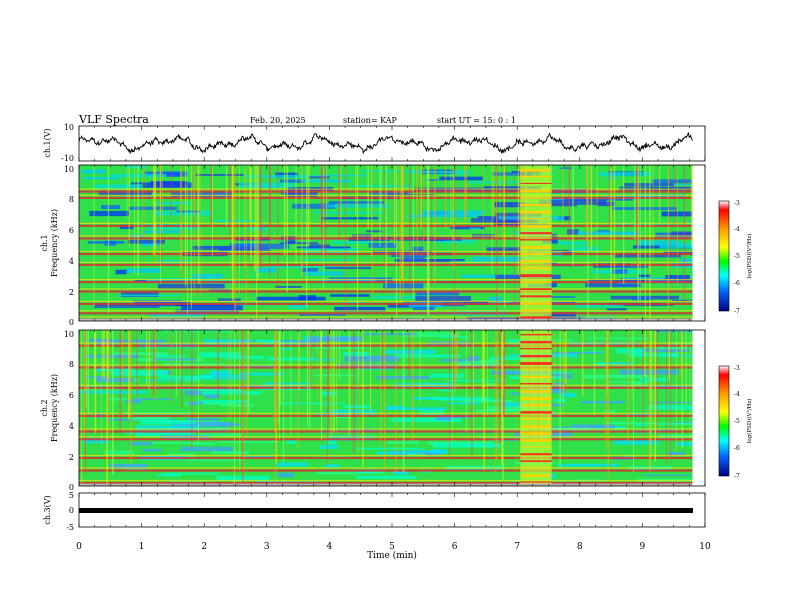  Describe the element at coordinates (392, 143) in the screenshot. I see `ch1-wave-frame` at that location.